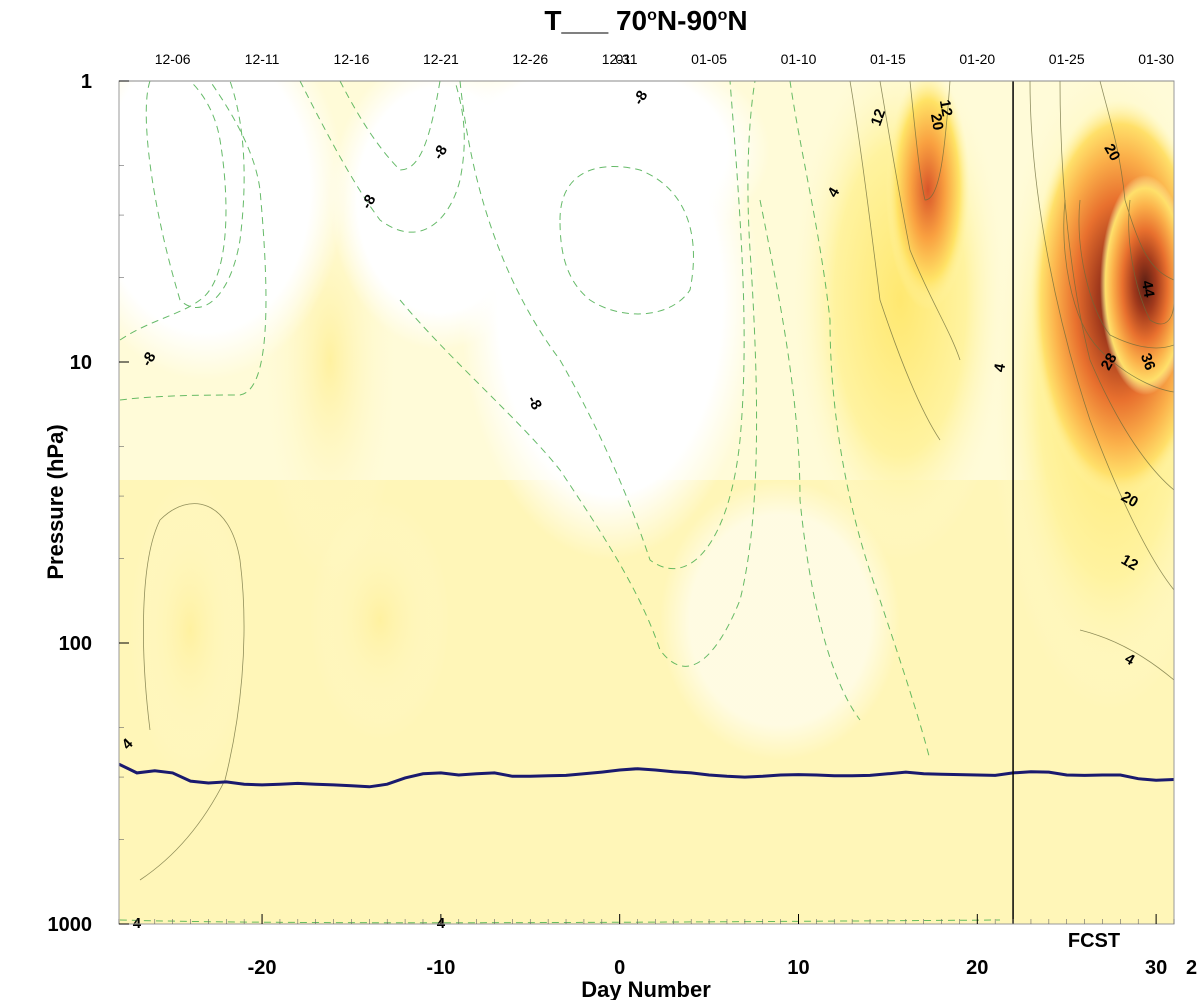  I want to click on x-tick-label: 20, so click(977, 968).